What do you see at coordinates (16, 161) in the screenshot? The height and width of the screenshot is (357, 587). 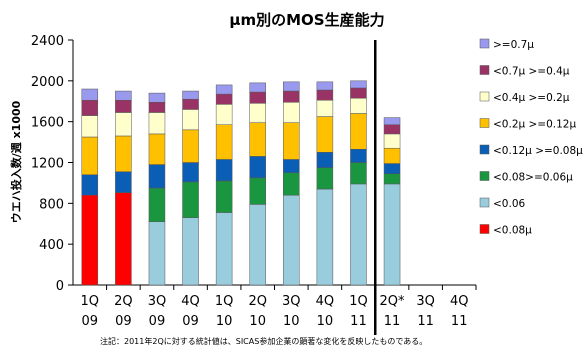 I see `y-axis-label: ウエハ投入数/週 x1000` at bounding box center [16, 161].